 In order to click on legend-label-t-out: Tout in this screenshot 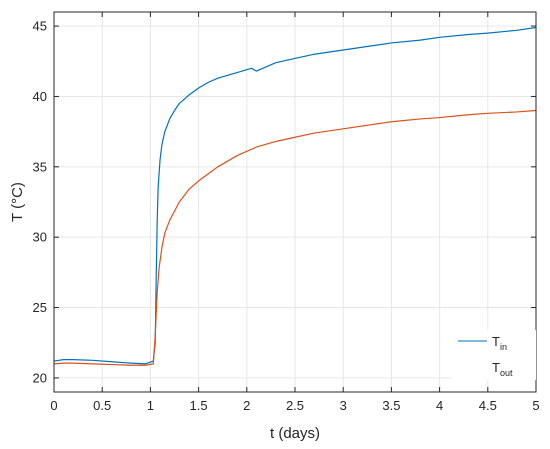, I will do `click(502, 369)`.